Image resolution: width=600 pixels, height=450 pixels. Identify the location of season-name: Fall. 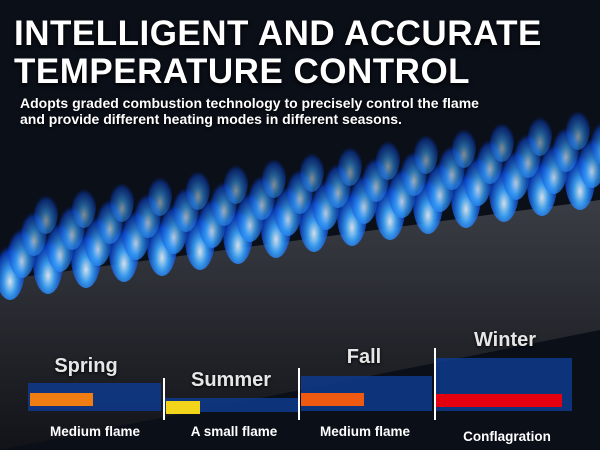
(364, 357).